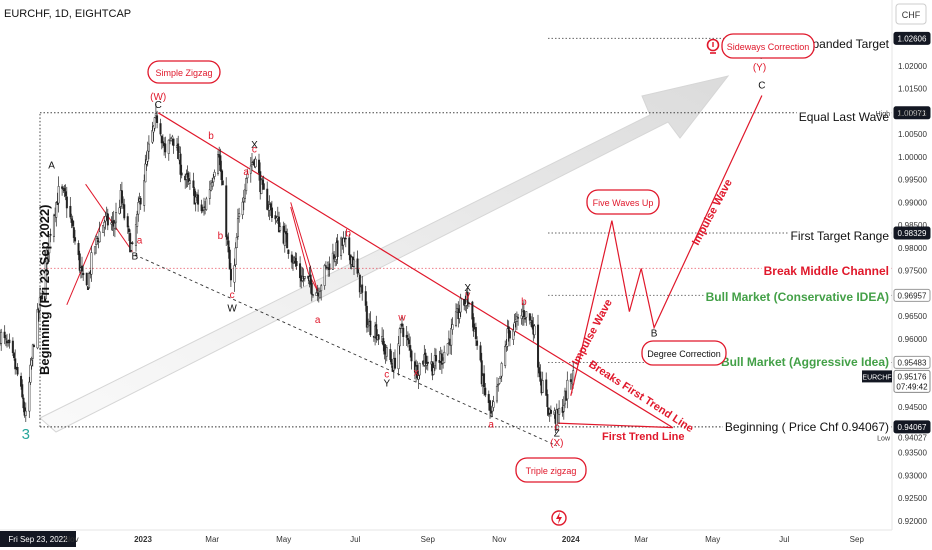  Describe the element at coordinates (912, 89) in the screenshot. I see `price-tick: 1.01500` at that location.